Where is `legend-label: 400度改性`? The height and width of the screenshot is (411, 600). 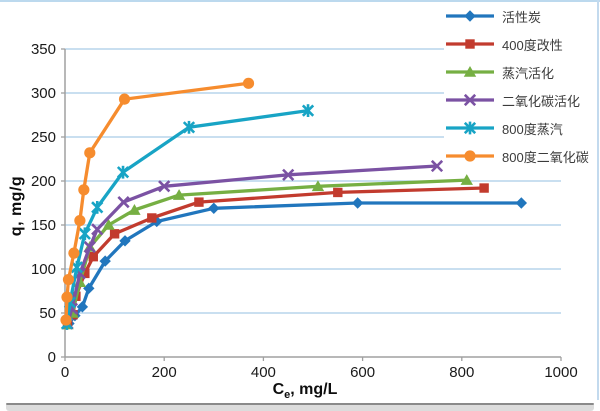
legend-label: 400度改性 is located at coordinates (532, 45).